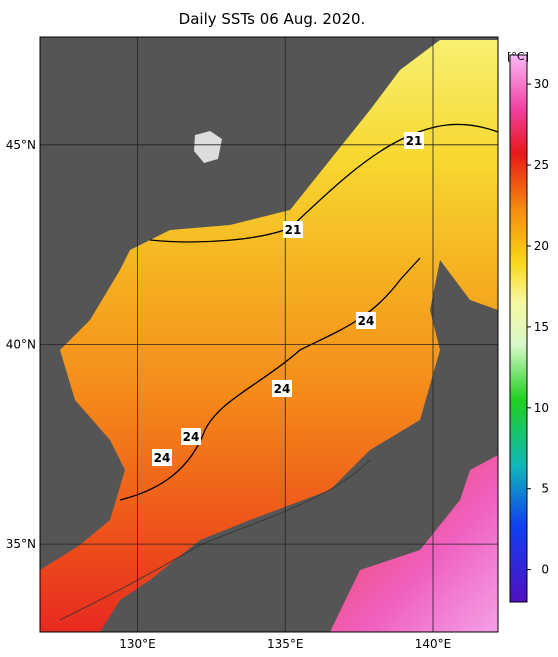 The image size is (558, 657). Describe the element at coordinates (137, 644) in the screenshot. I see `lon-label: 130°E` at that location.